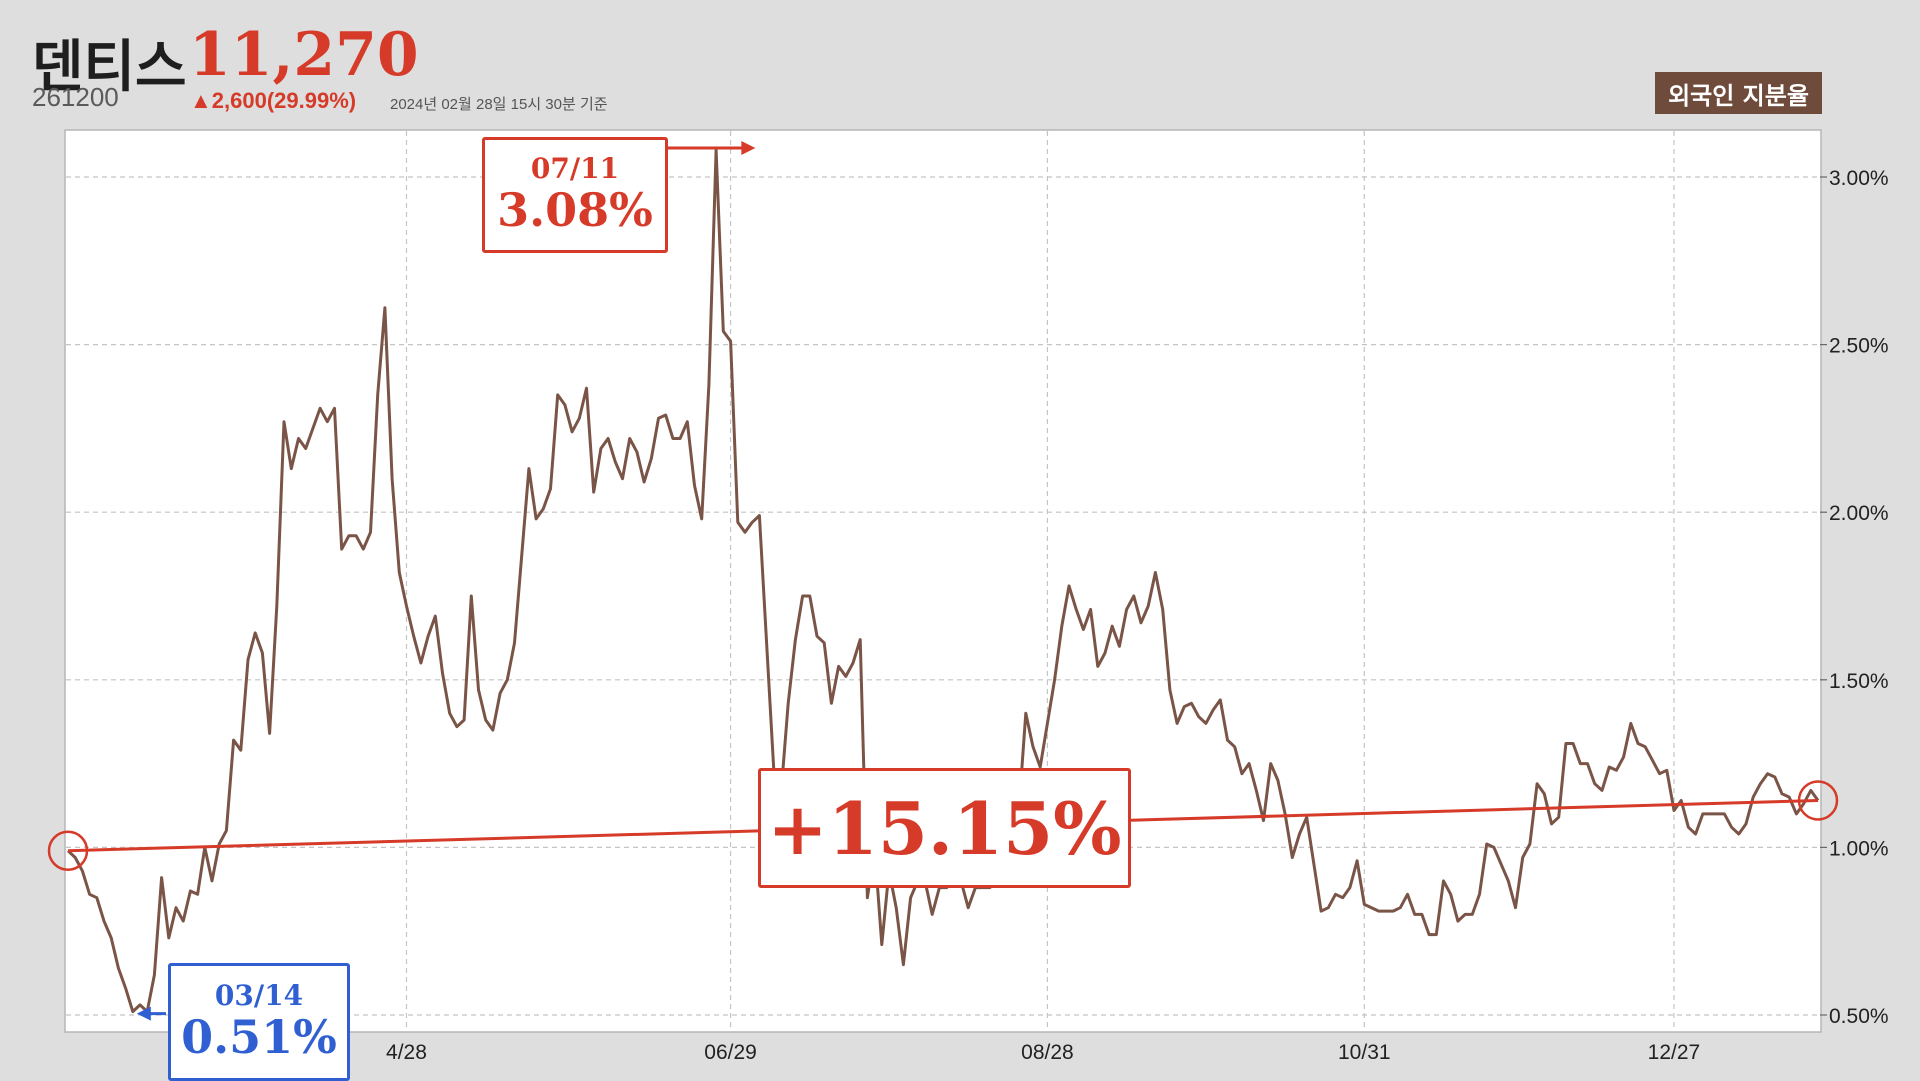  I want to click on period-change-label: +15.15%, so click(944, 828).